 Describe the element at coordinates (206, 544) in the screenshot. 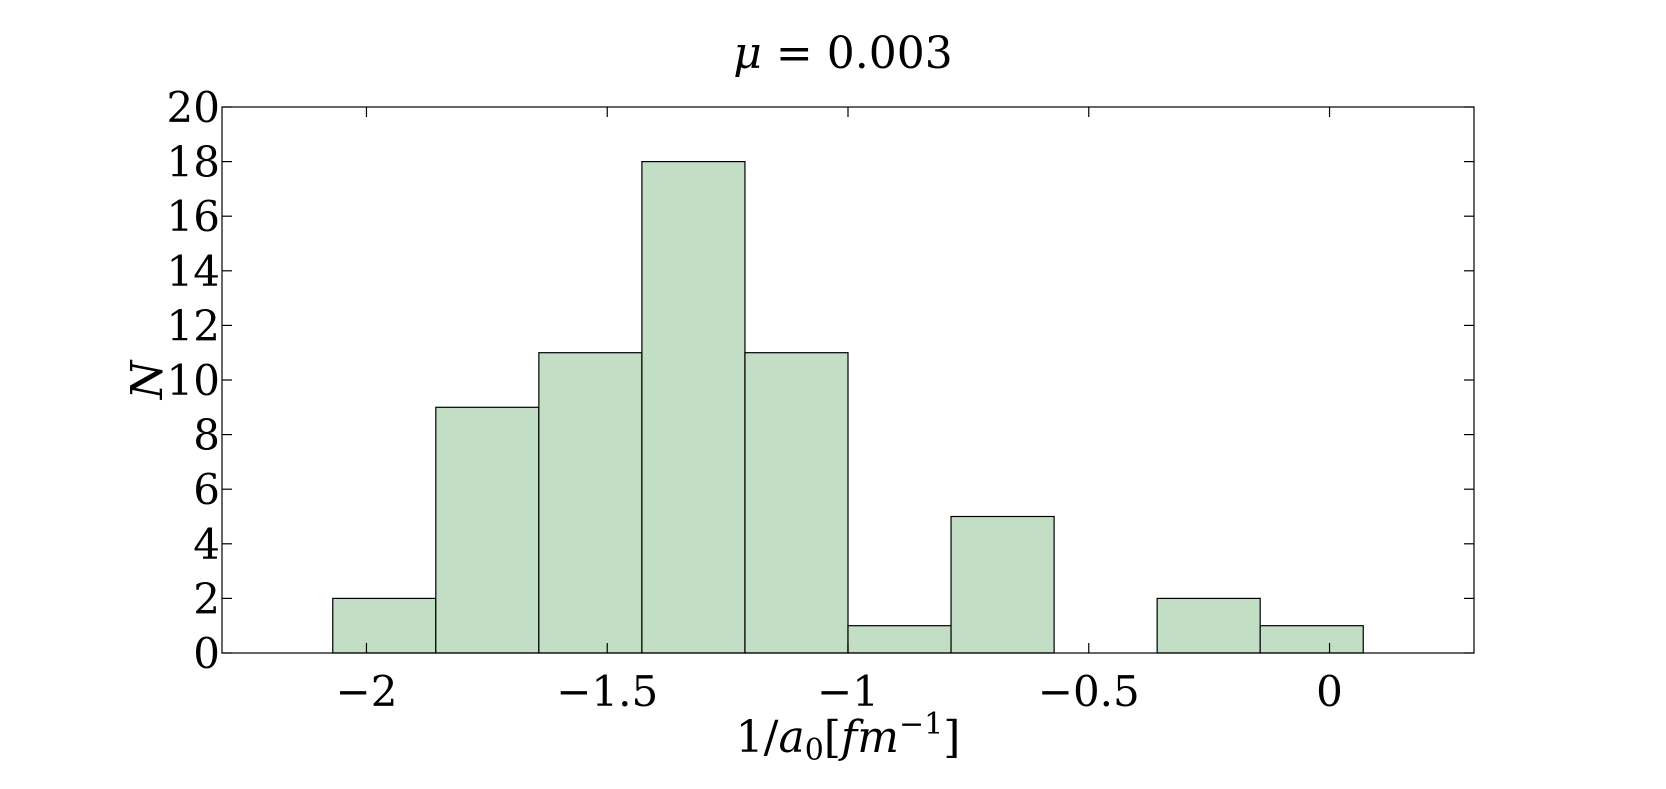

I see `y-tick-label: 4` at that location.